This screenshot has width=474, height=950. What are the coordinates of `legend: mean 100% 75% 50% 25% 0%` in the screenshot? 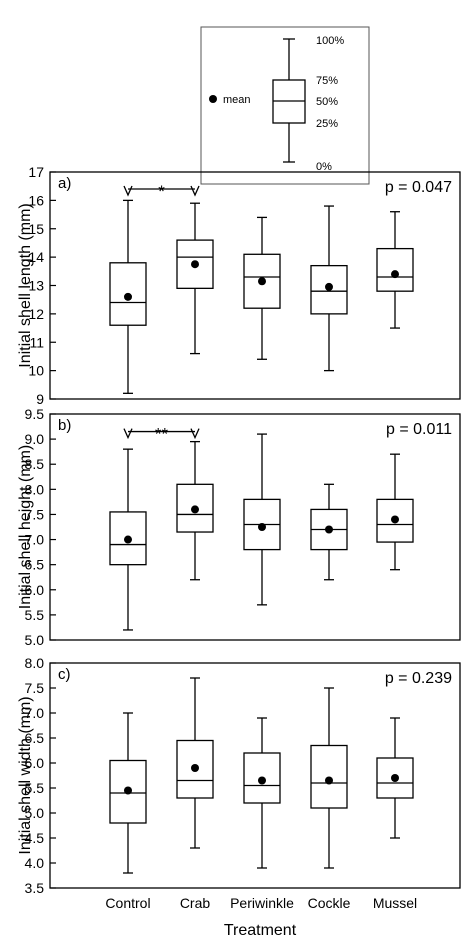 It's located at (285, 105).